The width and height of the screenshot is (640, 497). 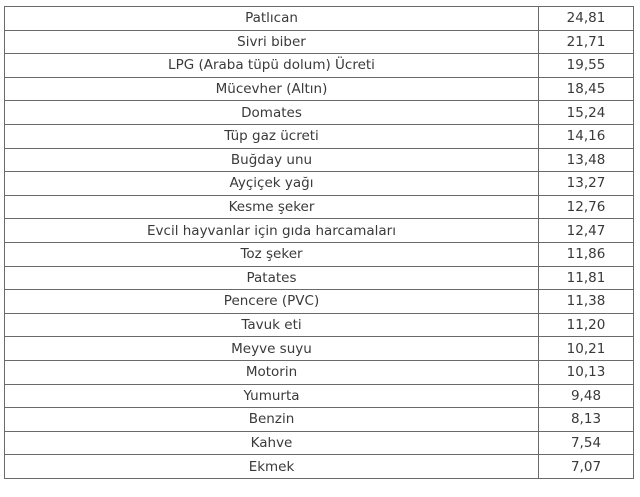 I want to click on table-row: Patlıcan 24,81, so click(x=319, y=18).